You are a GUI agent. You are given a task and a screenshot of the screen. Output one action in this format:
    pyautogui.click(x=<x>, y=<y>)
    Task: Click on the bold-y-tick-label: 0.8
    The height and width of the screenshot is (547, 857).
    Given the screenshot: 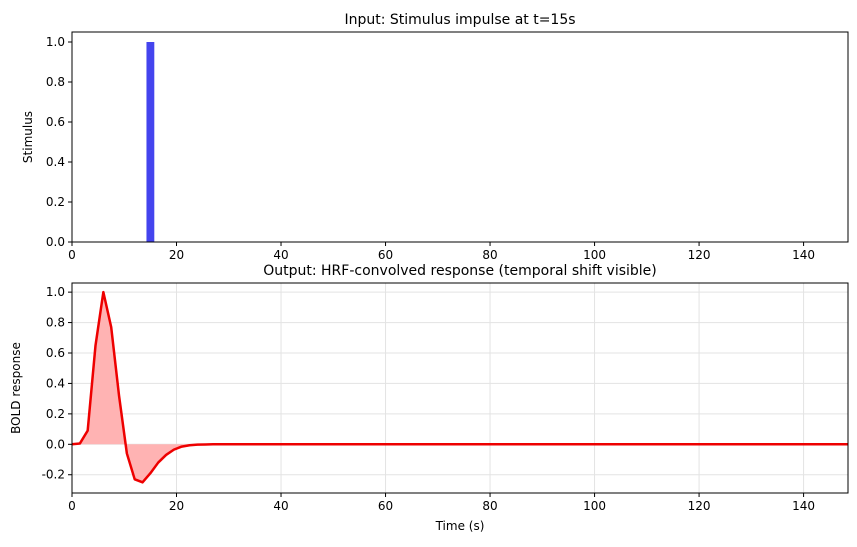 What is the action you would take?
    pyautogui.click(x=55, y=323)
    